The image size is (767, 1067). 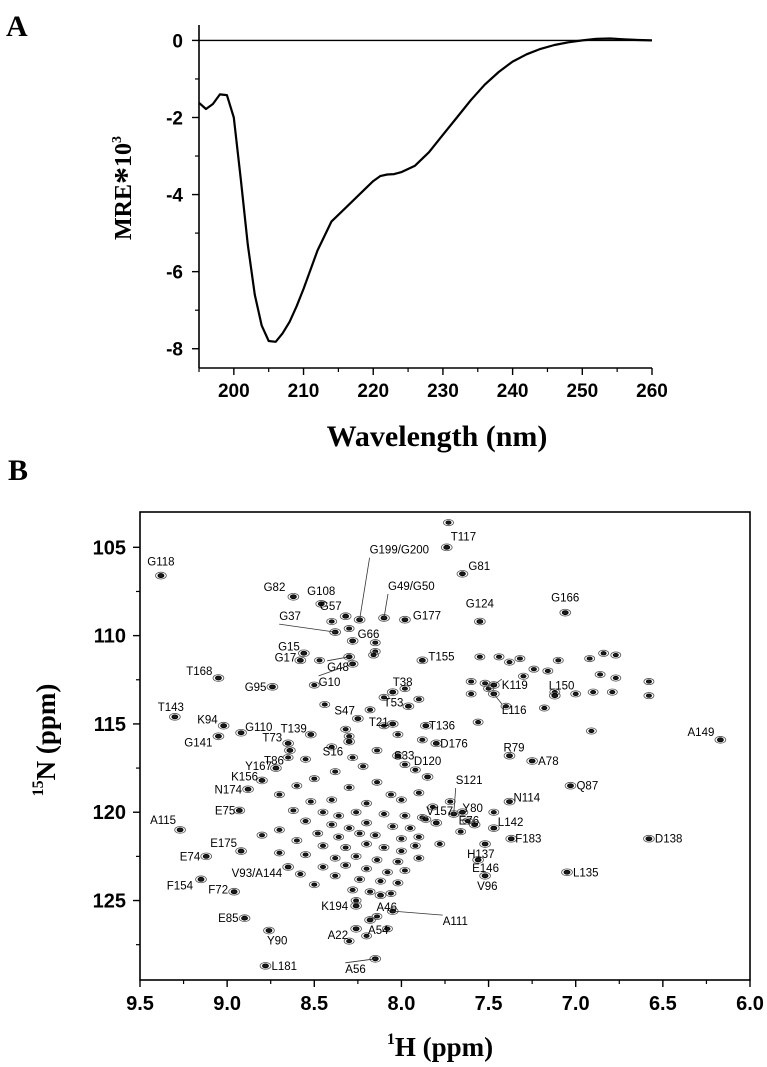 What do you see at coordinates (586, 873) in the screenshot?
I see `peak-label: L135` at bounding box center [586, 873].